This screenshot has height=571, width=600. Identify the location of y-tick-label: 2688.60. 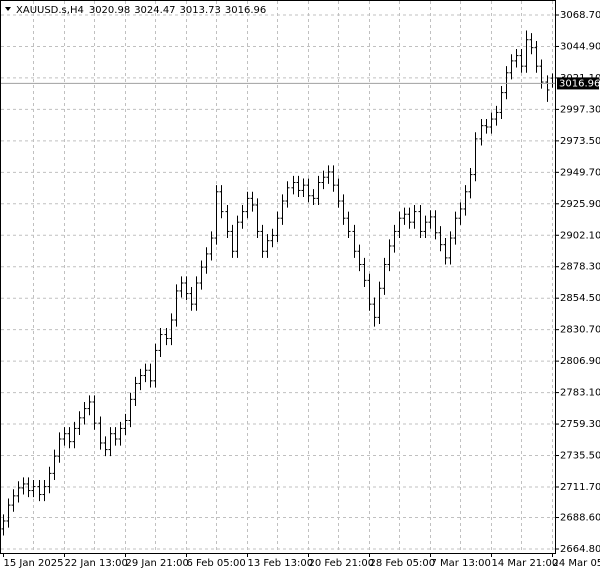
(580, 518).